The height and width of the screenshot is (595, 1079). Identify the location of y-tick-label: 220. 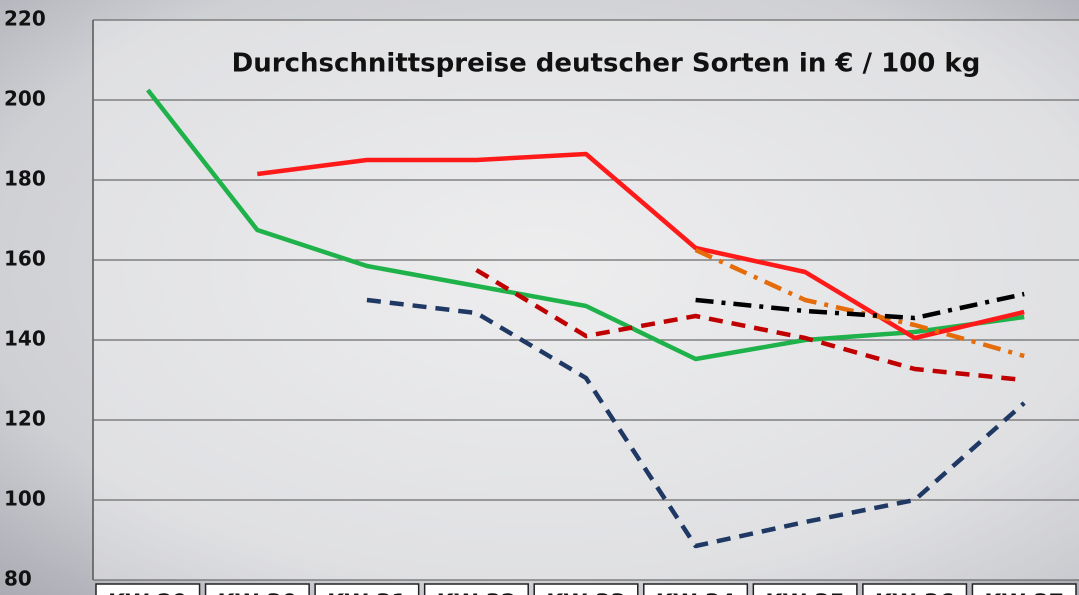
(25, 19).